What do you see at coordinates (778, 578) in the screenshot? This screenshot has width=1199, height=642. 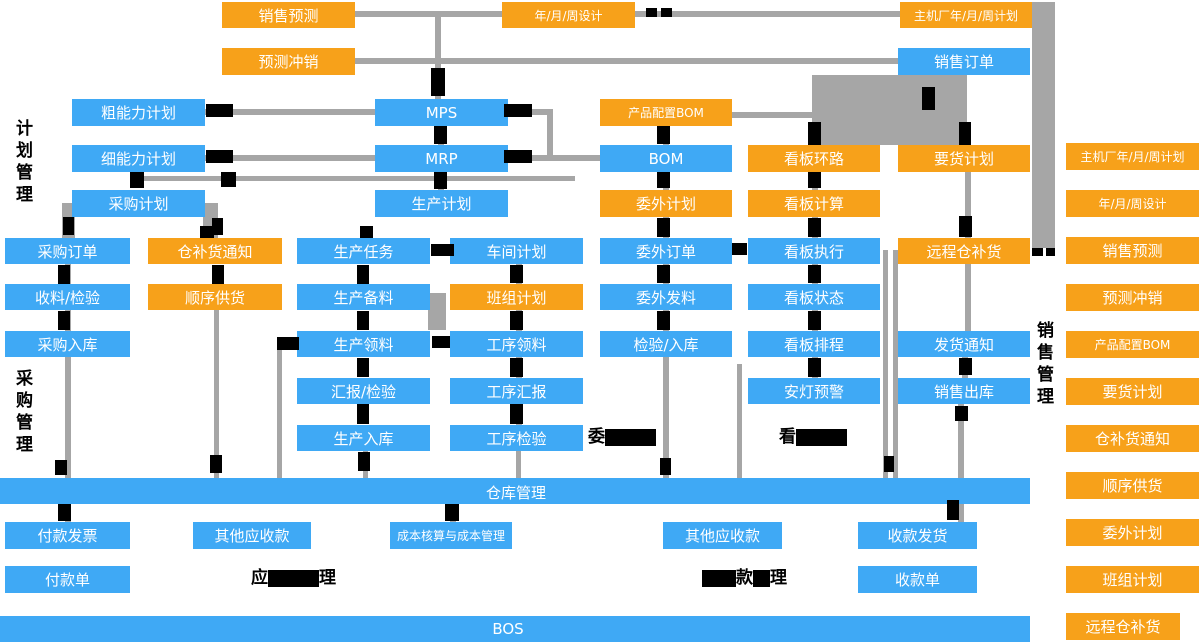 I see `label-char: 理` at bounding box center [778, 578].